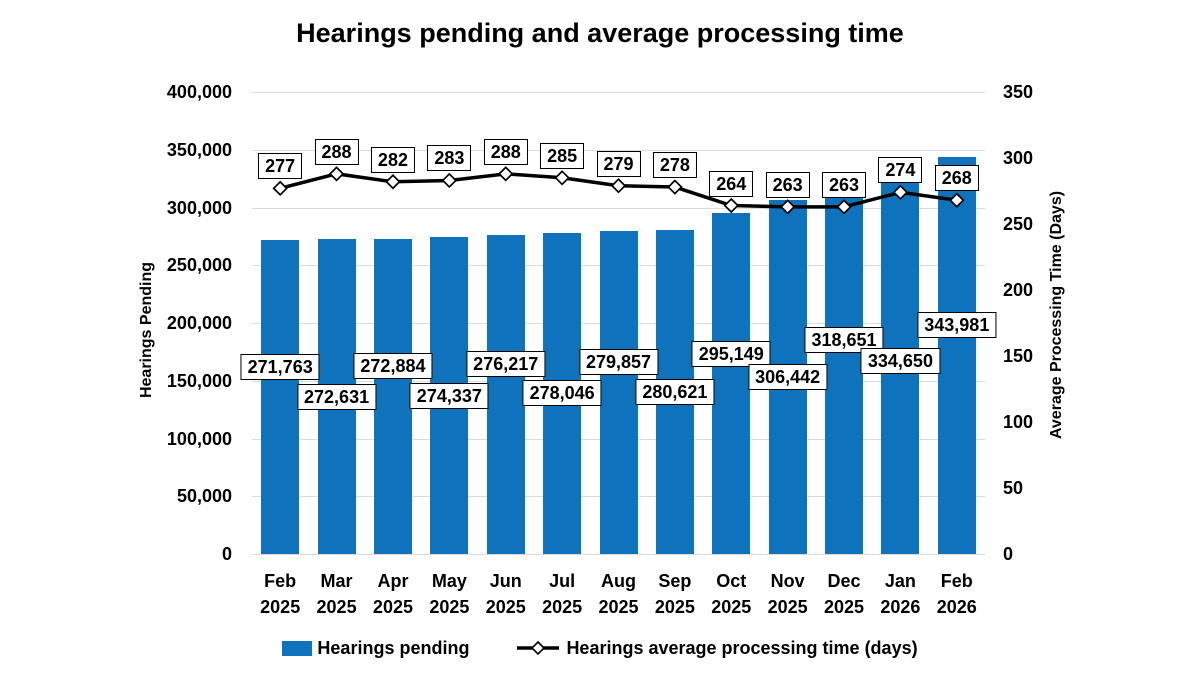  Describe the element at coordinates (337, 397) in the screenshot. I see `bar-data-label: 272,631` at that location.